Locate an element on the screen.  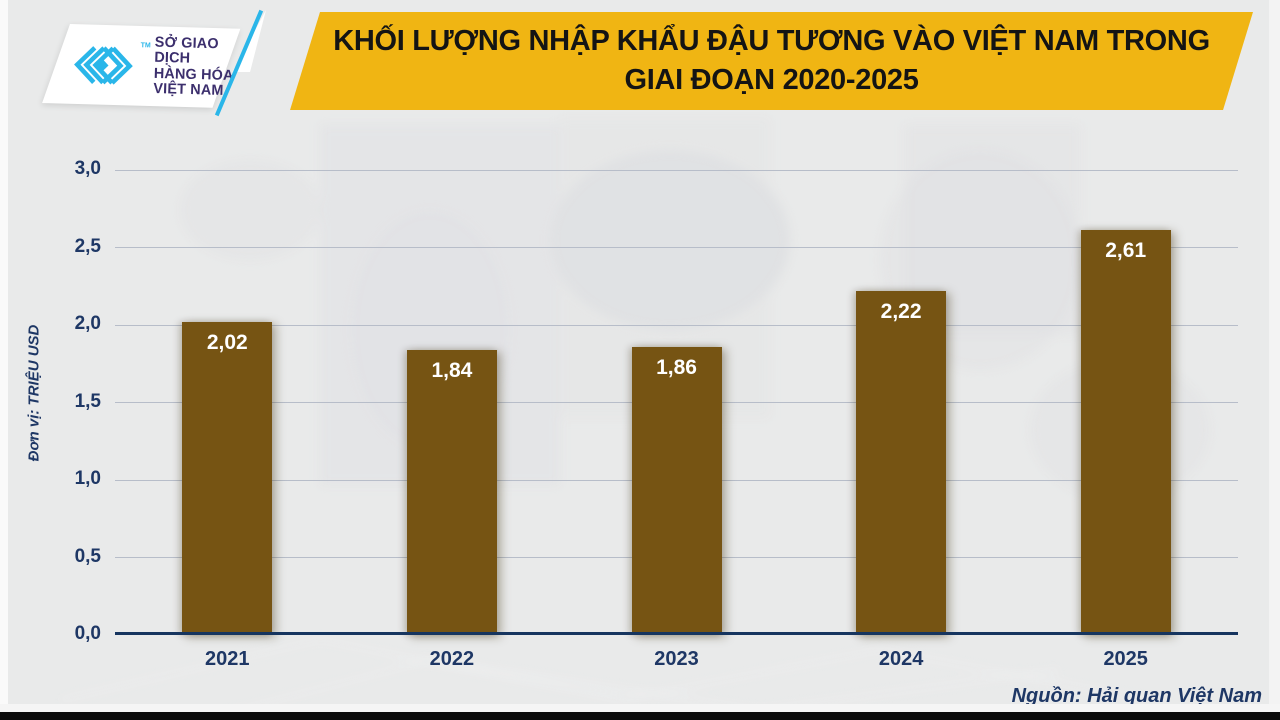
bar-value-label: 2,02 is located at coordinates (227, 342).